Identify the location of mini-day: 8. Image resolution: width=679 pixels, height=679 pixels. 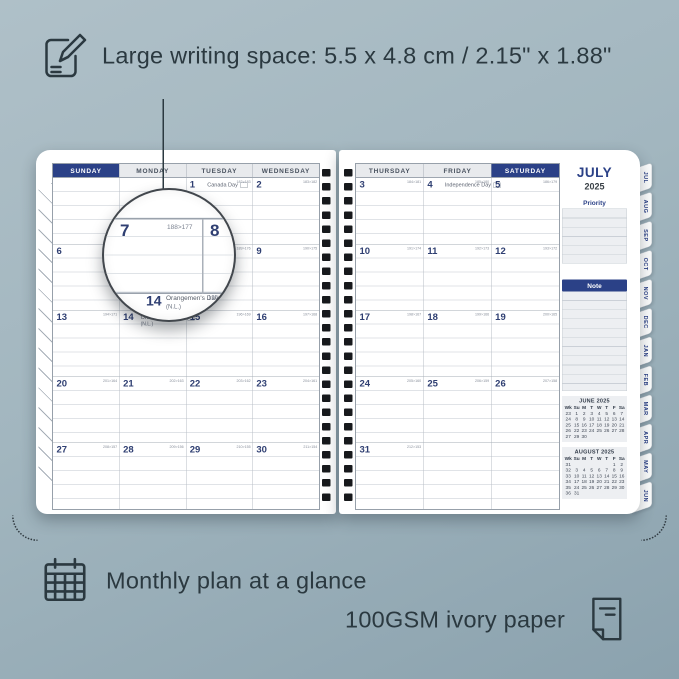
(576, 419).